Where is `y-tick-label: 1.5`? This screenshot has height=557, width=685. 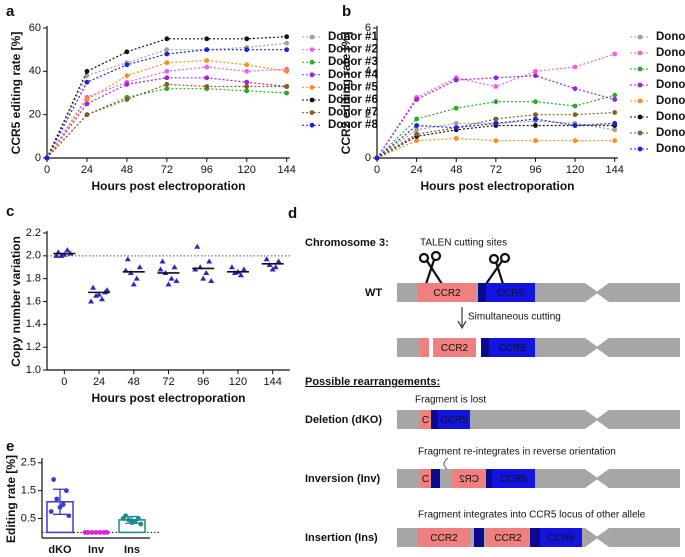 y-tick-label: 1.5 is located at coordinates (28, 491).